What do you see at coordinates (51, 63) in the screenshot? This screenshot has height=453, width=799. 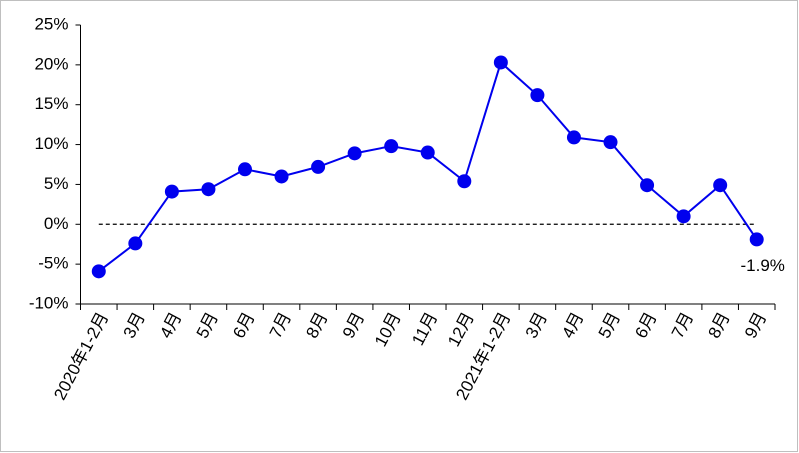 I see `y-tick-label: 20%` at bounding box center [51, 63].